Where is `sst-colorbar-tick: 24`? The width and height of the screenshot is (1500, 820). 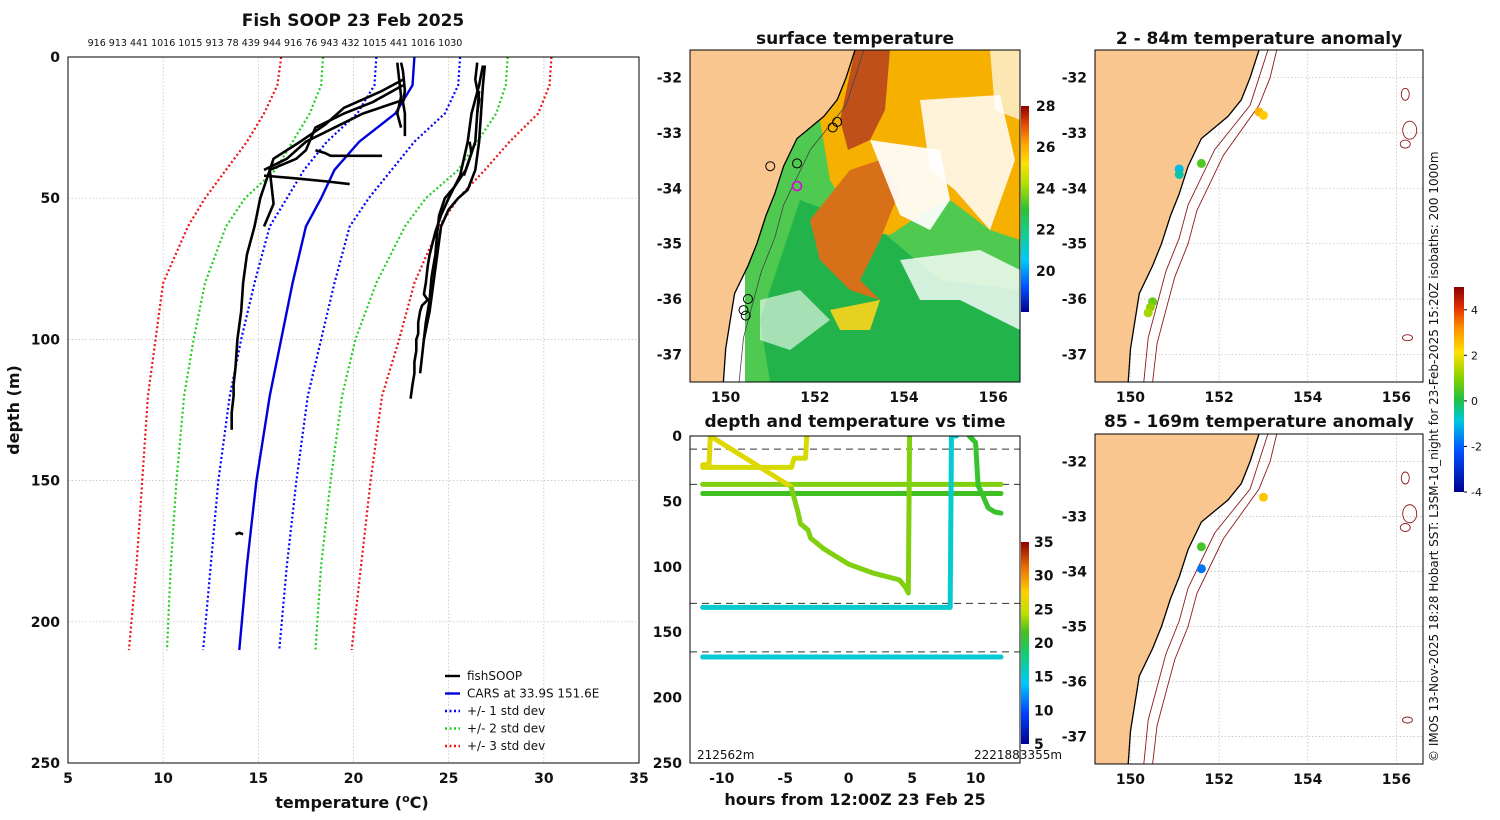
sst-colorbar-tick: 24 is located at coordinates (1046, 189).